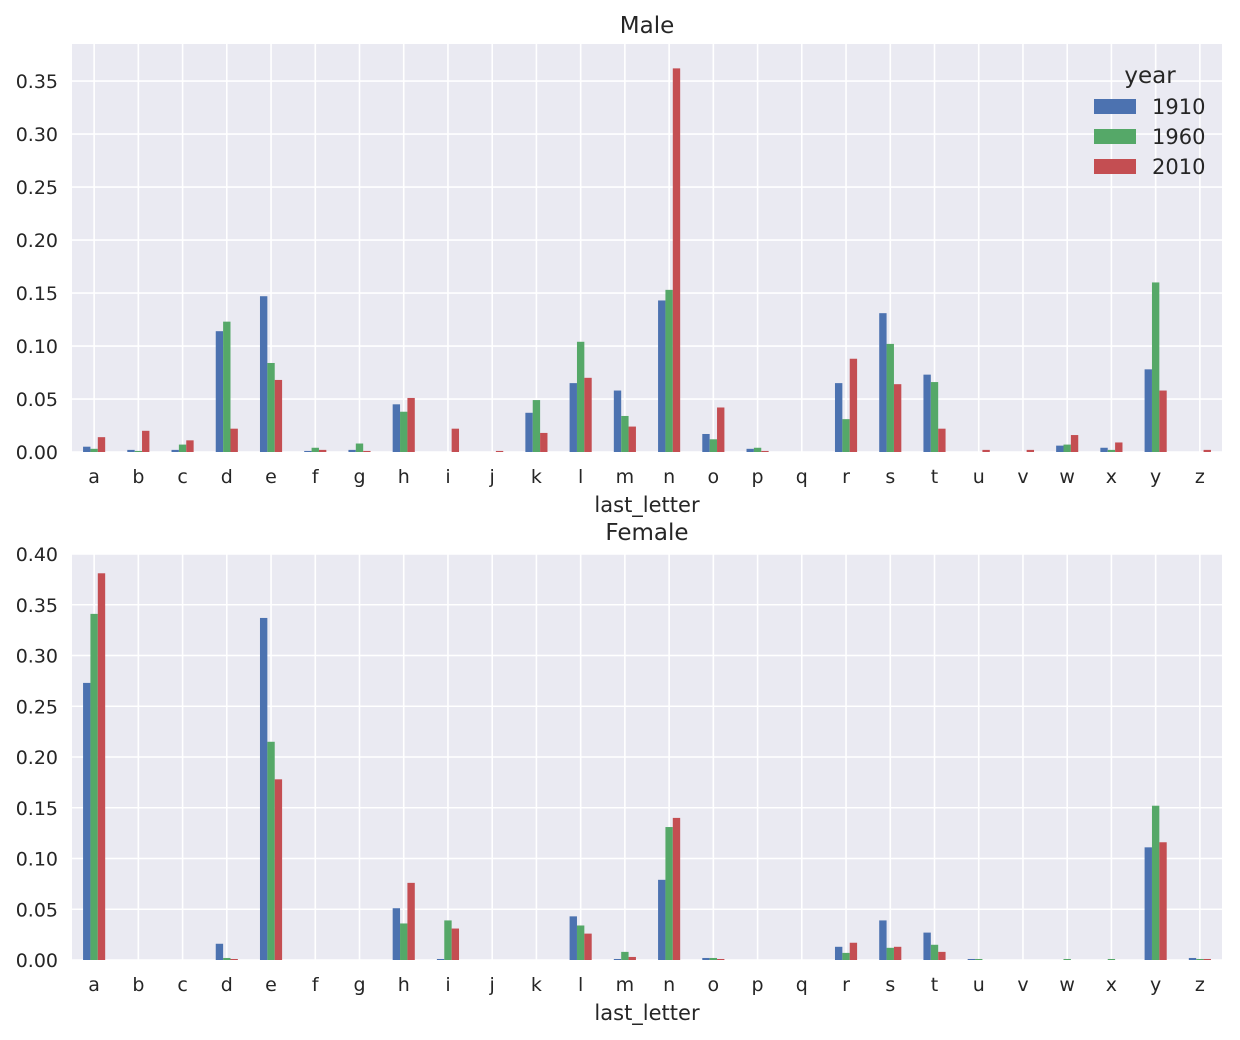 This screenshot has width=1240, height=1040. Describe the element at coordinates (1200, 477) in the screenshot. I see `x-tick-label: z` at that location.